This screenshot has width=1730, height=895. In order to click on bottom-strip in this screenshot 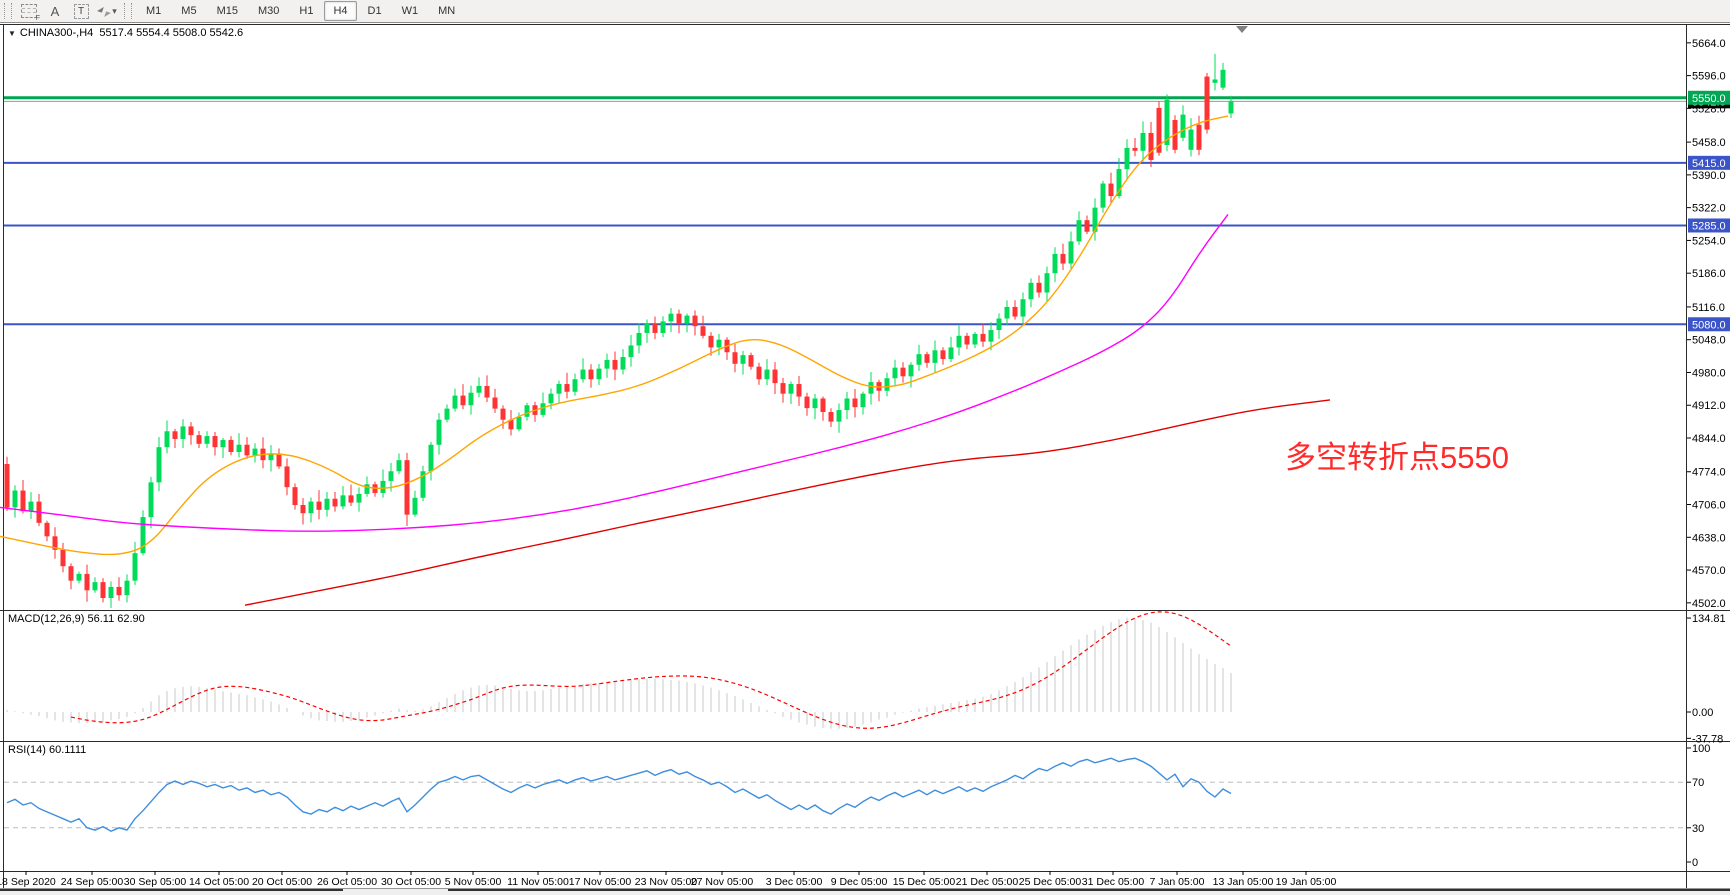, I will do `click(865, 892)`.